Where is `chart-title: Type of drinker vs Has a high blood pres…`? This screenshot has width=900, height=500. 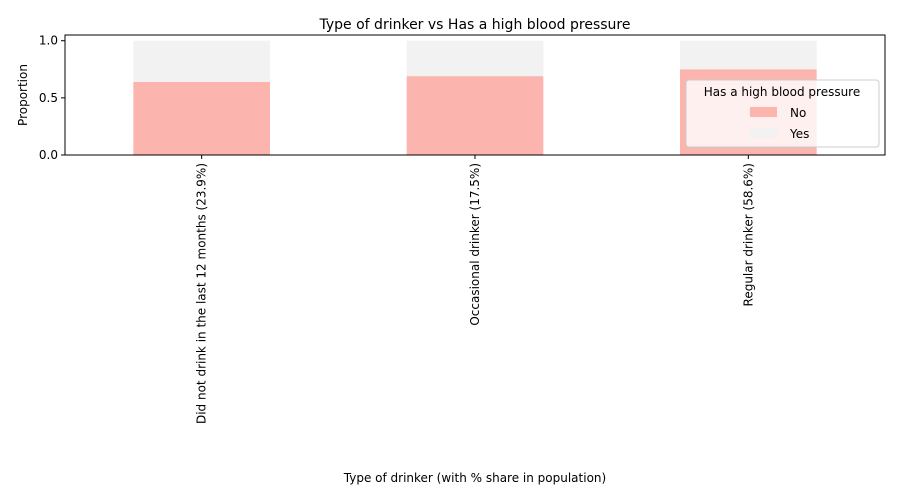
chart-title: Type of drinker vs Has a high blood pres… is located at coordinates (475, 25).